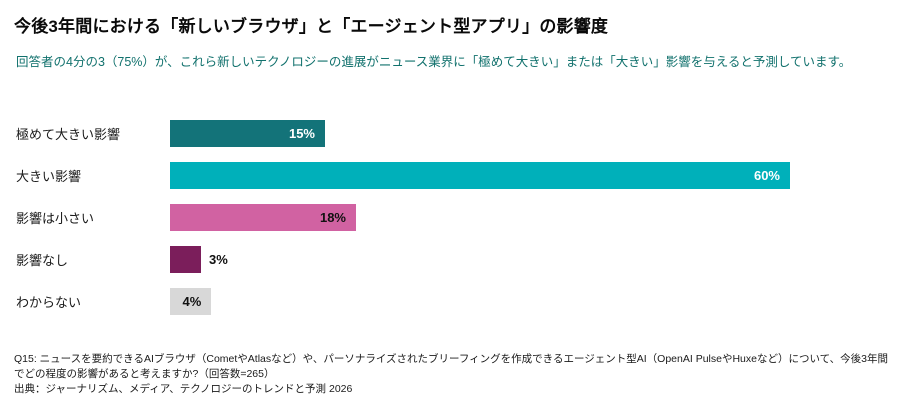 This screenshot has height=416, width=907. Describe the element at coordinates (480, 217) in the screenshot. I see `bar-track: 18%` at that location.